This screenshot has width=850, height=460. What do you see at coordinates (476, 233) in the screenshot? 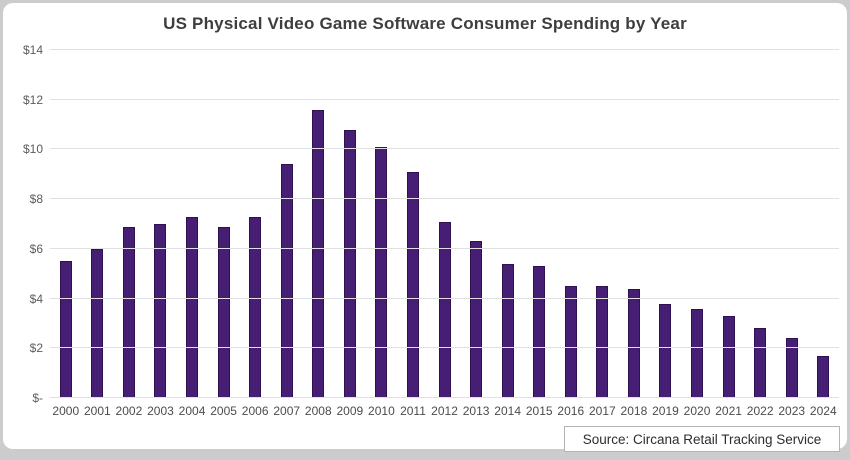
I see `bar-column: 2013` at bounding box center [476, 233].